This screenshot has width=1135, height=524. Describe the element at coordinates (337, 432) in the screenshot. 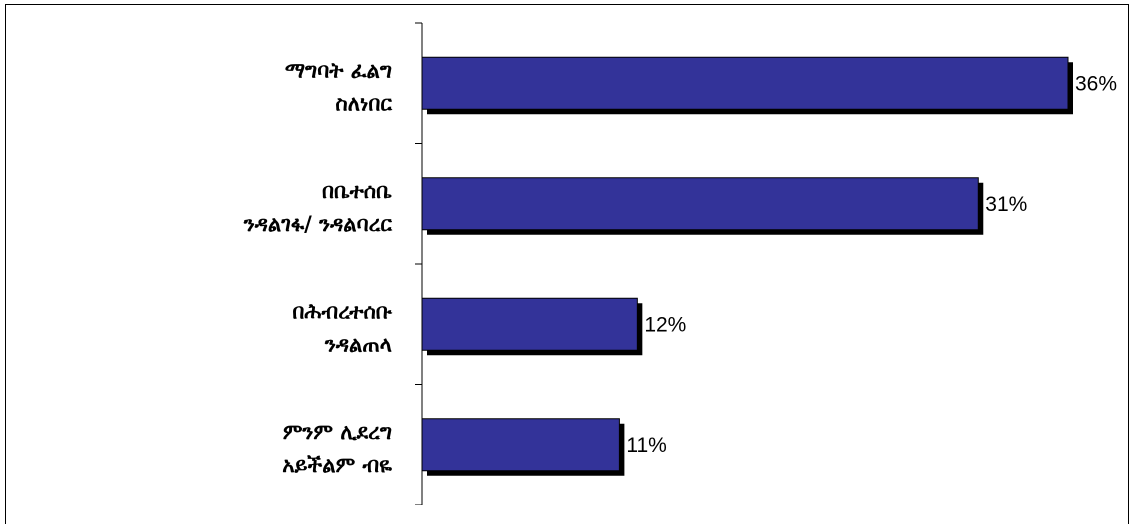

I see `category-label-line: ምንም ሊደረግ` at that location.